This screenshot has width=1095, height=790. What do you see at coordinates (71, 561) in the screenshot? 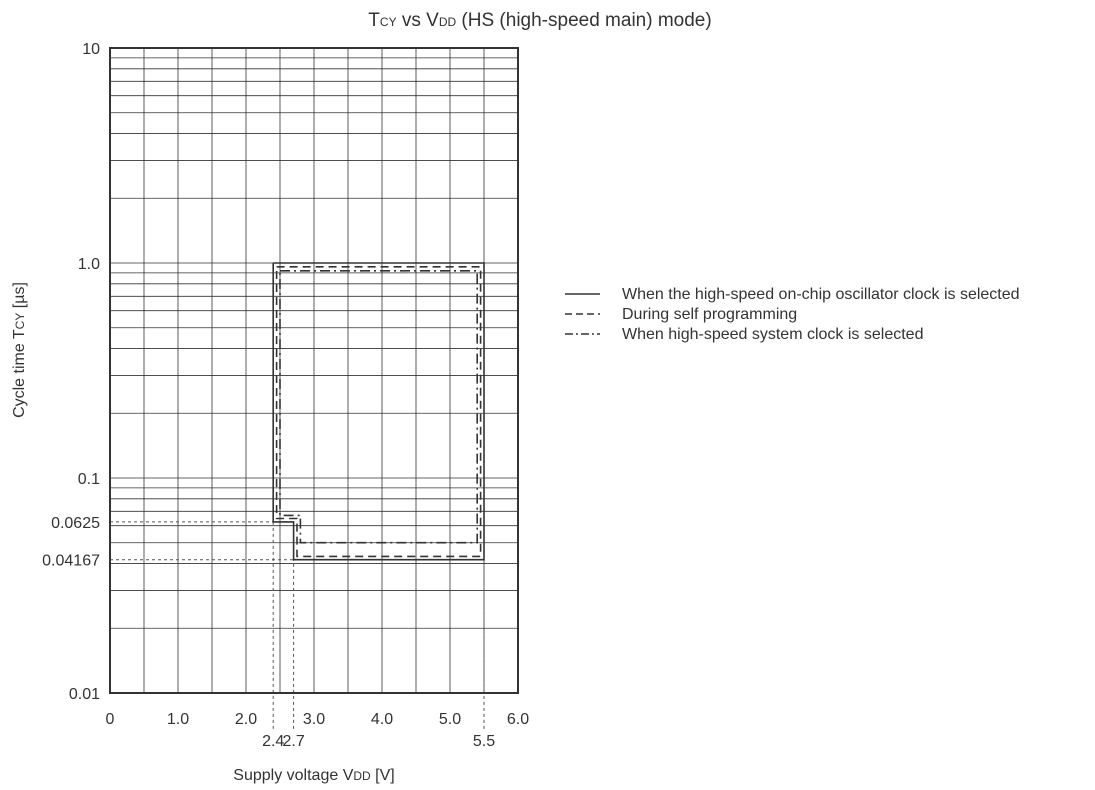
I see `y-tick-label: 0.04167` at bounding box center [71, 561].